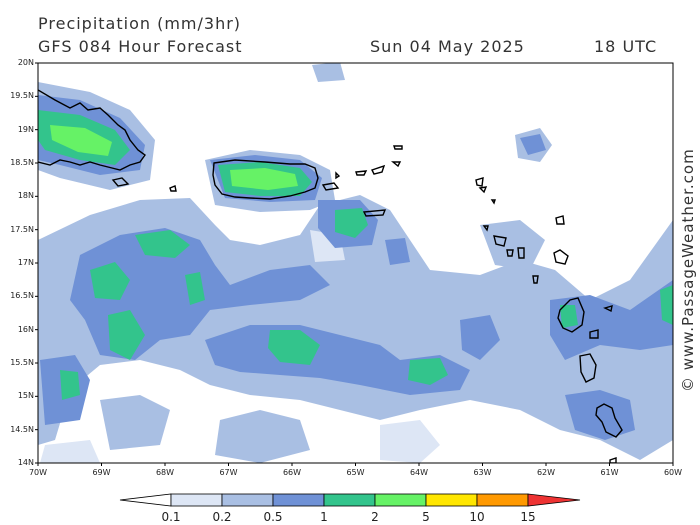 This screenshot has width=700, height=525. Describe the element at coordinates (22, 162) in the screenshot. I see `lat-label: 18.5N` at that location.